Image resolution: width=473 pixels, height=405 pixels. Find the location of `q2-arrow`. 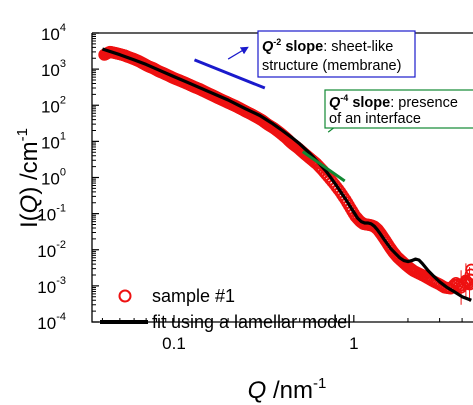

q2-arrow is located at coordinates (238, 53).